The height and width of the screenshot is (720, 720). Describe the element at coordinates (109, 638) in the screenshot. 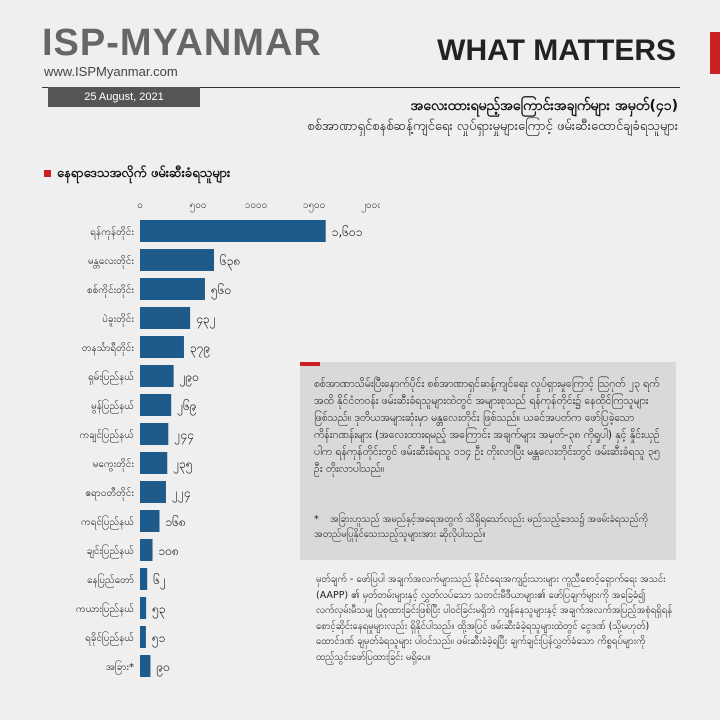

I see `category-label: ရခိုင်ပြည်နယ်` at that location.